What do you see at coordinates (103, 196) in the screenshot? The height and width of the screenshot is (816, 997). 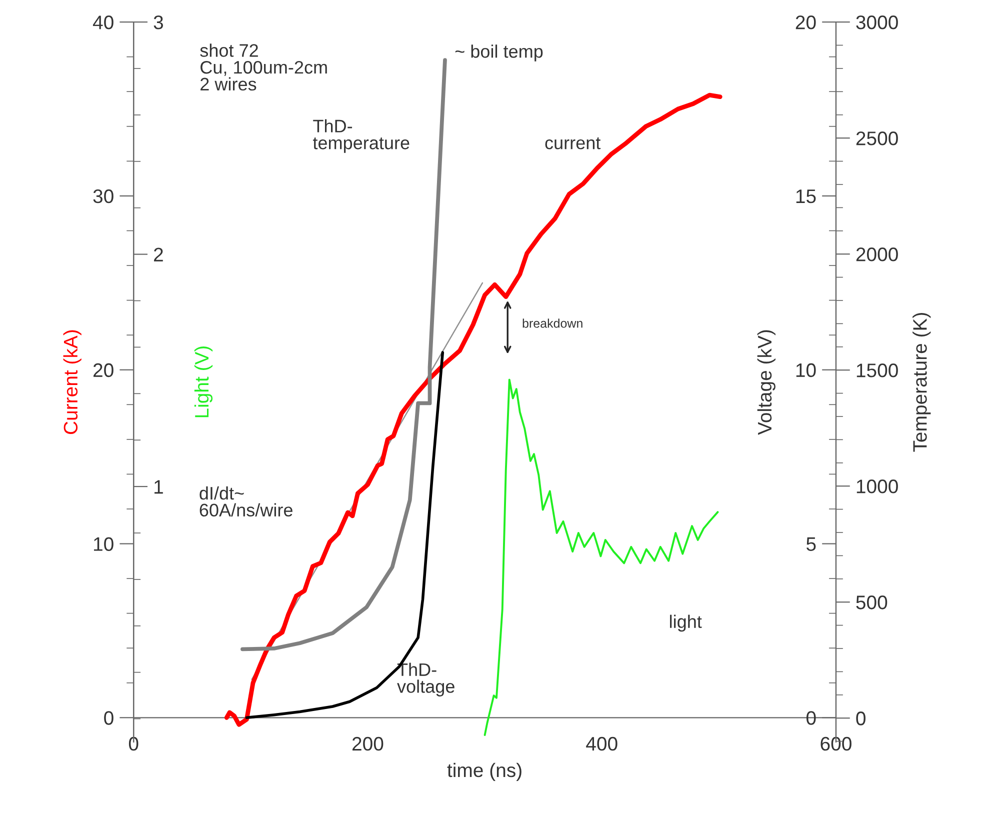 I see `y-tick-label: 30` at bounding box center [103, 196].